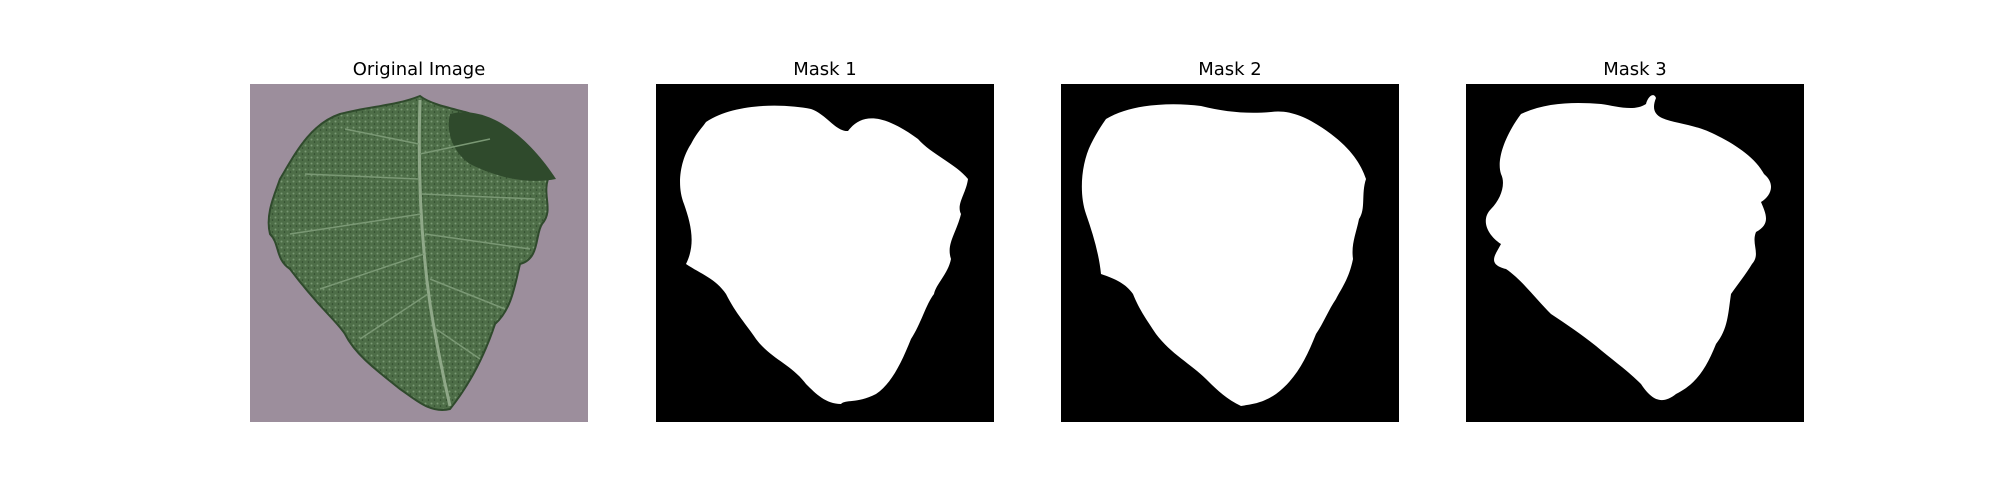  I want to click on panel-mask-3: Mask 3, so click(1635, 240).